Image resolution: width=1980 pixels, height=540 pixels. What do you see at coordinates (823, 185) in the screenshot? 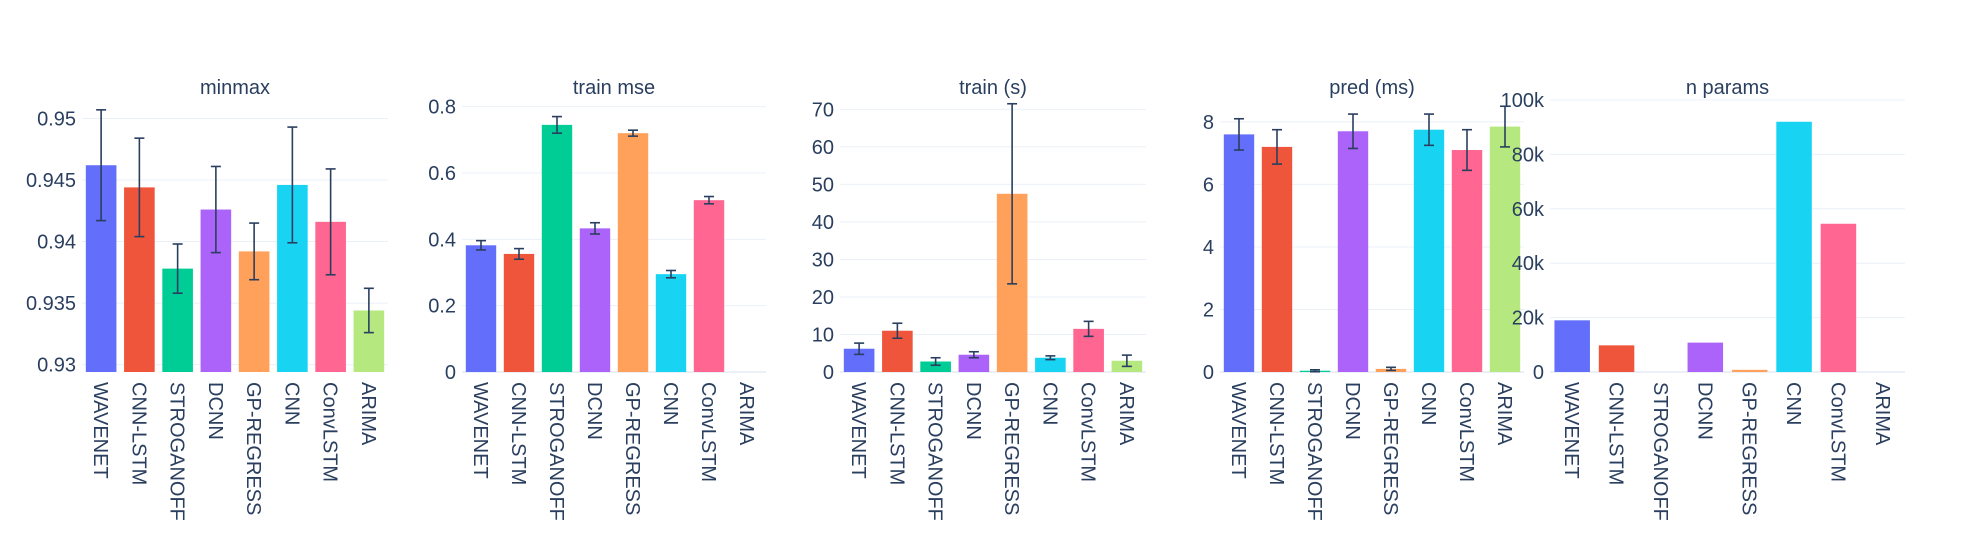
I see `y-tick-label: 50` at bounding box center [823, 185].